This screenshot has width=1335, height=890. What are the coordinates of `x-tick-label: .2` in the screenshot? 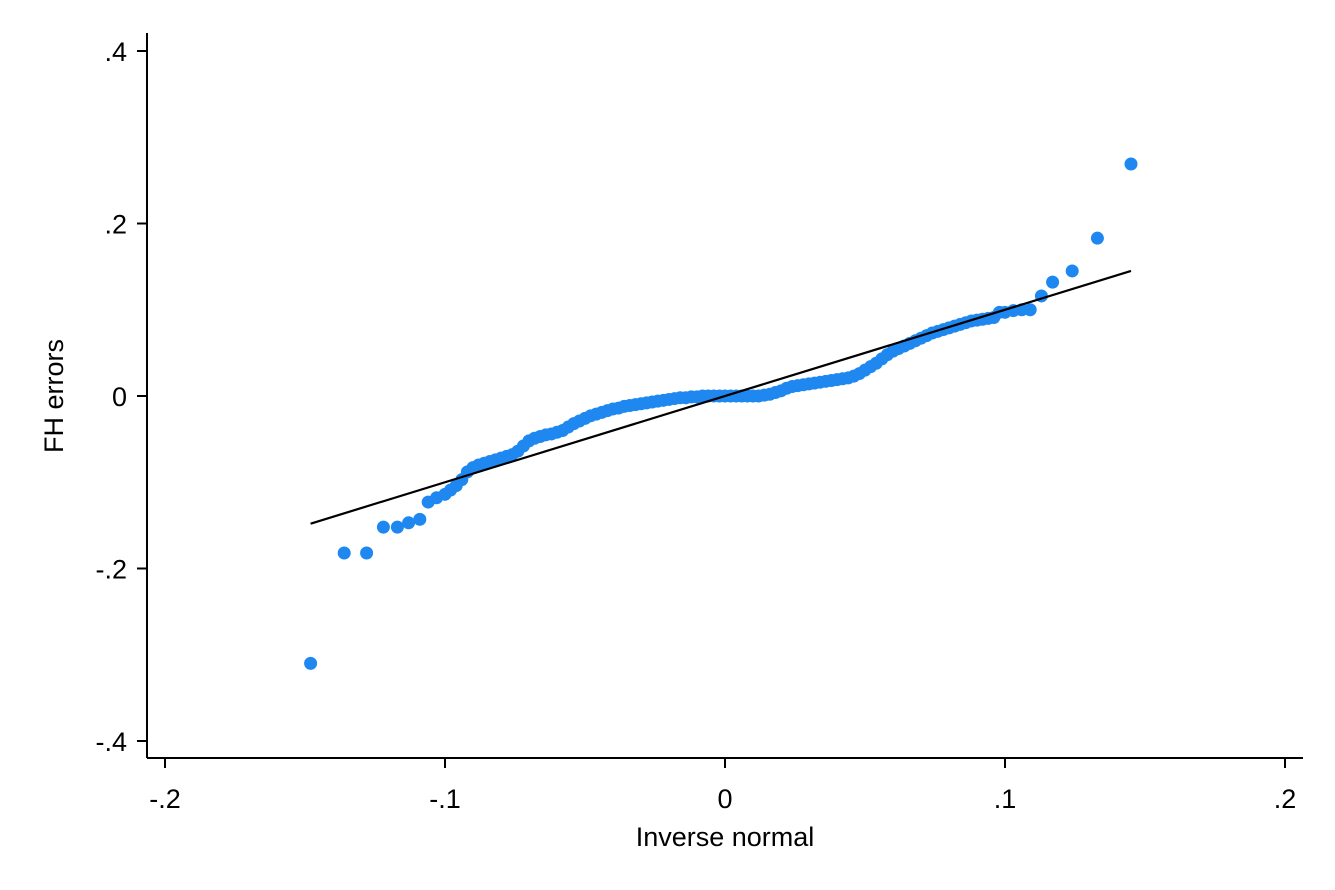 It's located at (1285, 799).